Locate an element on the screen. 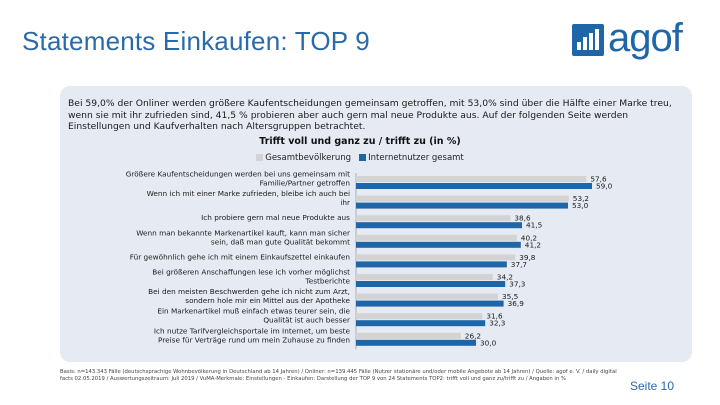 This screenshot has height=405, width=720. data-label-series-2: 41,2 is located at coordinates (533, 244).